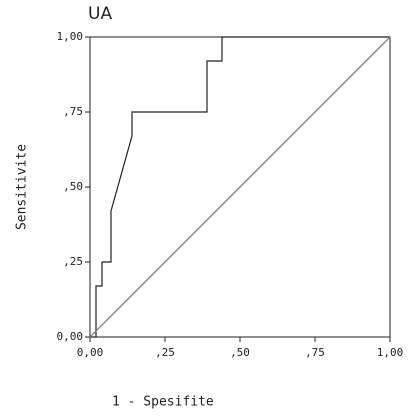 The image size is (413, 420). What do you see at coordinates (163, 402) in the screenshot?
I see `x-axis-label: 1 - Spesifite` at bounding box center [163, 402].